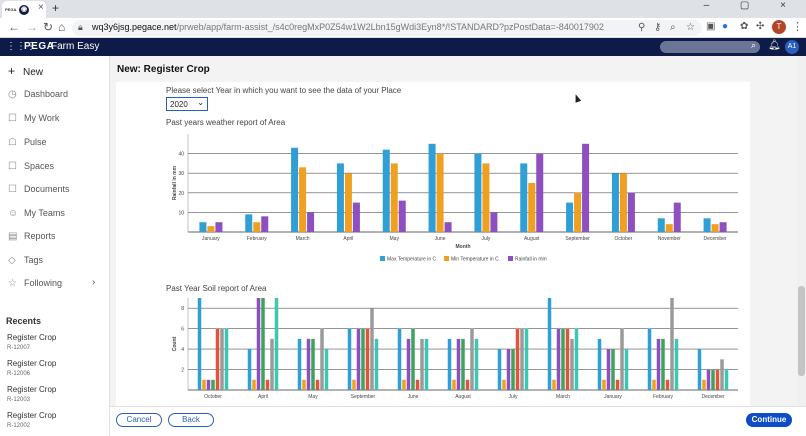  I want to click on pega-favicon-icon: PEGA, so click(11, 9).